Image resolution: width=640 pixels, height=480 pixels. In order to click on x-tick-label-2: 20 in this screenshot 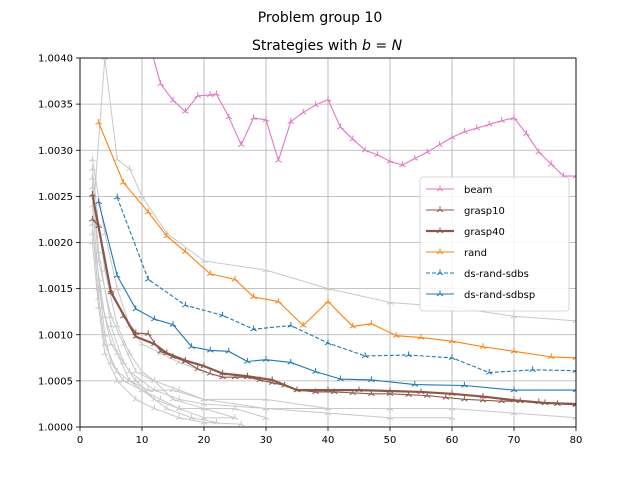, I will do `click(204, 440)`.